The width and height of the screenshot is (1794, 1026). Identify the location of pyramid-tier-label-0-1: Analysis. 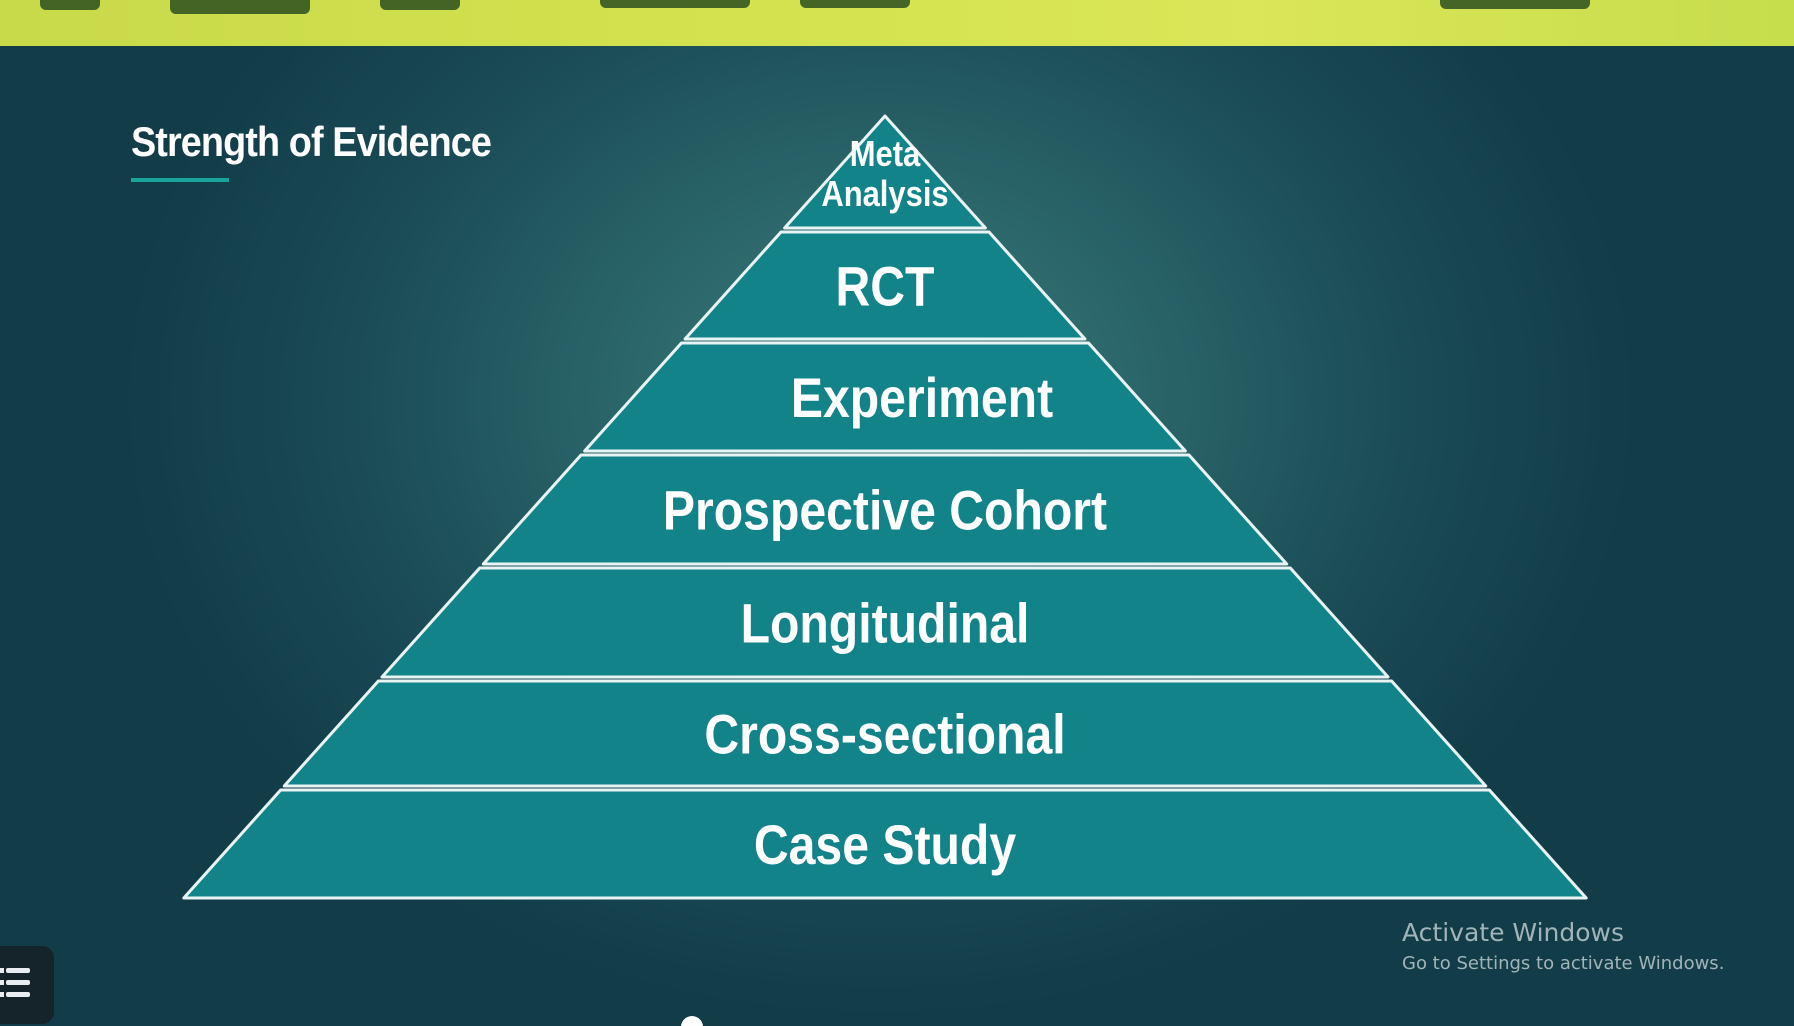
(884, 195).